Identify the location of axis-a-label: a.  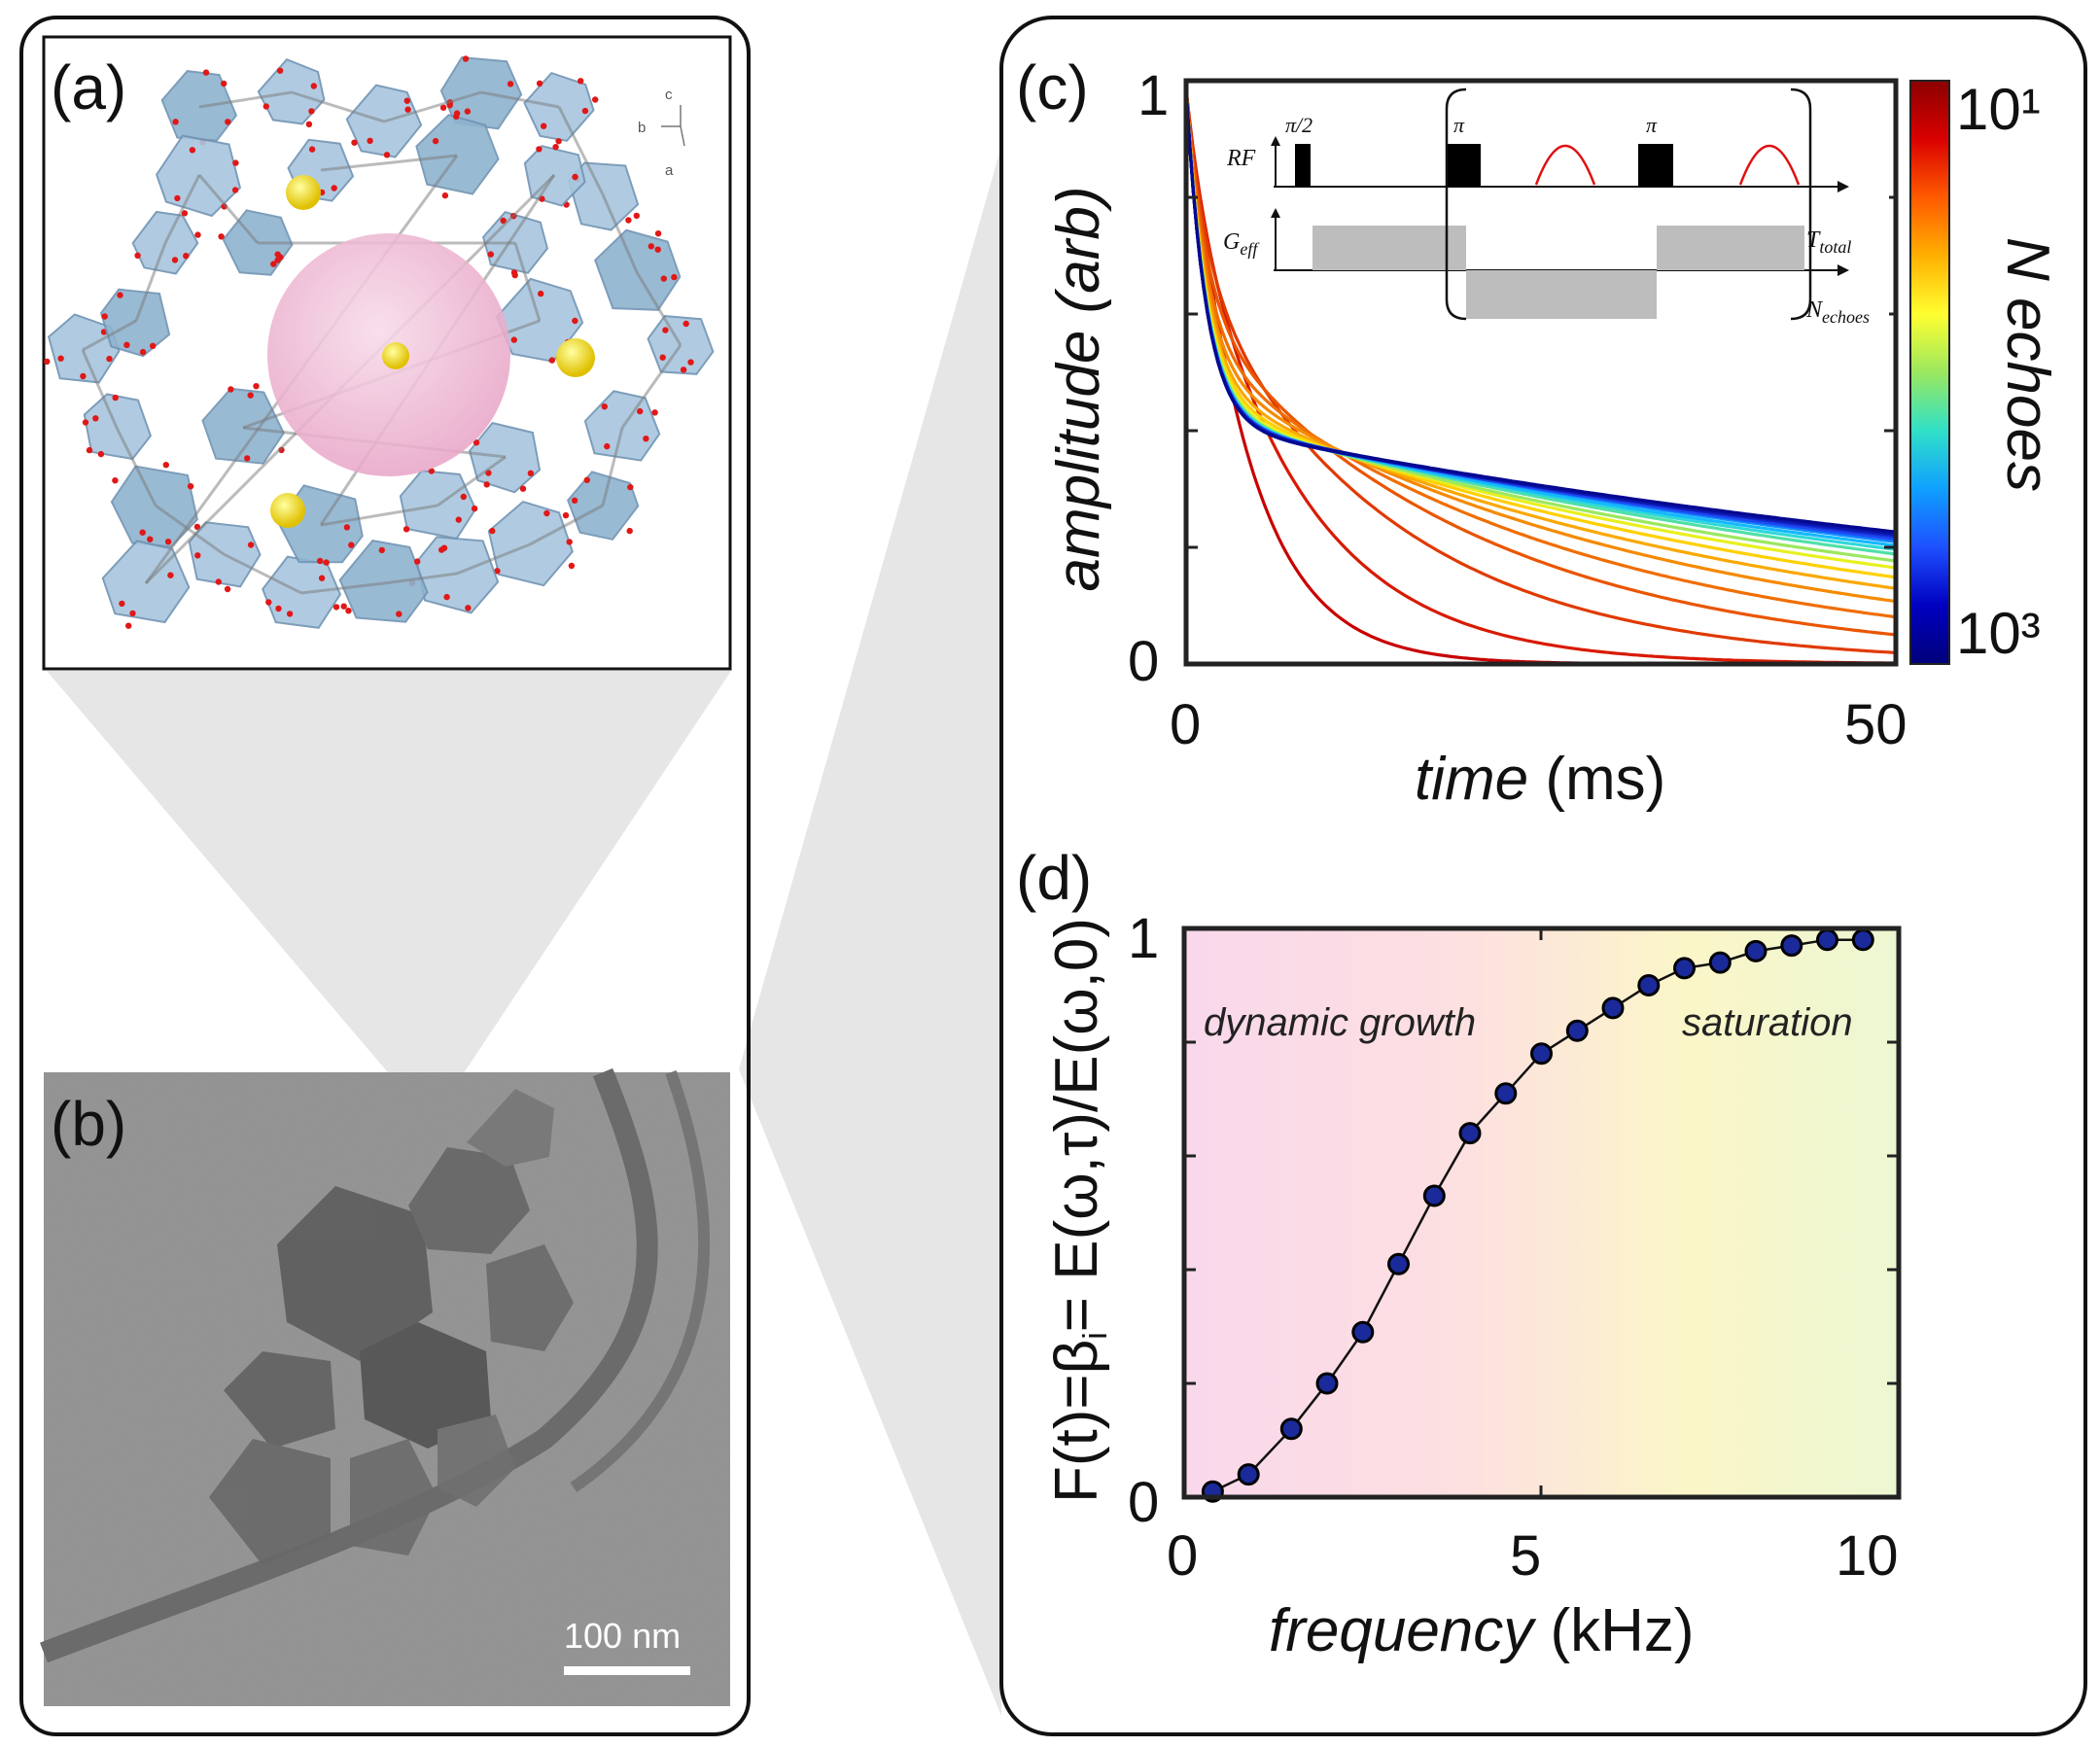
(669, 170).